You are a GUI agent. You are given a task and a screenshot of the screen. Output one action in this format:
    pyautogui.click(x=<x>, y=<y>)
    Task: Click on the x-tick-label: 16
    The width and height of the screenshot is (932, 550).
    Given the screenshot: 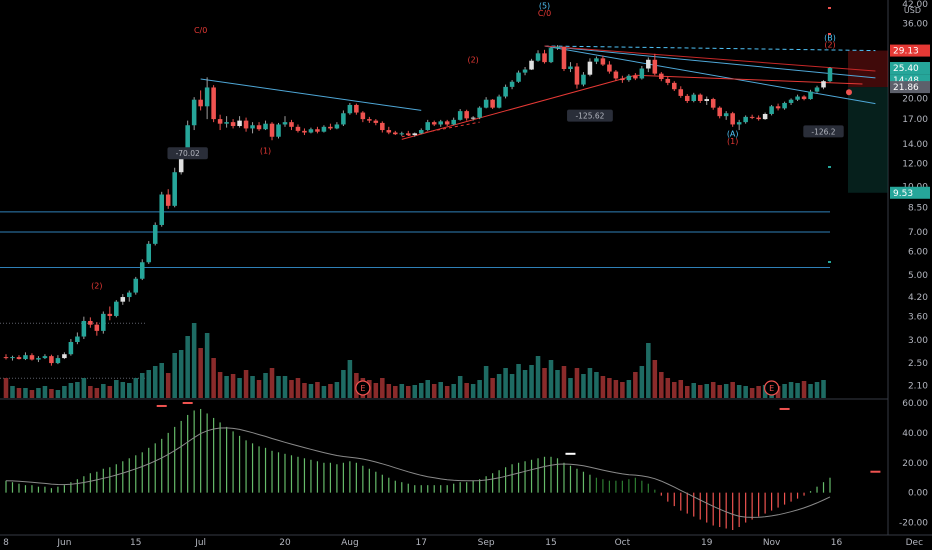 What is the action you would take?
    pyautogui.click(x=837, y=543)
    